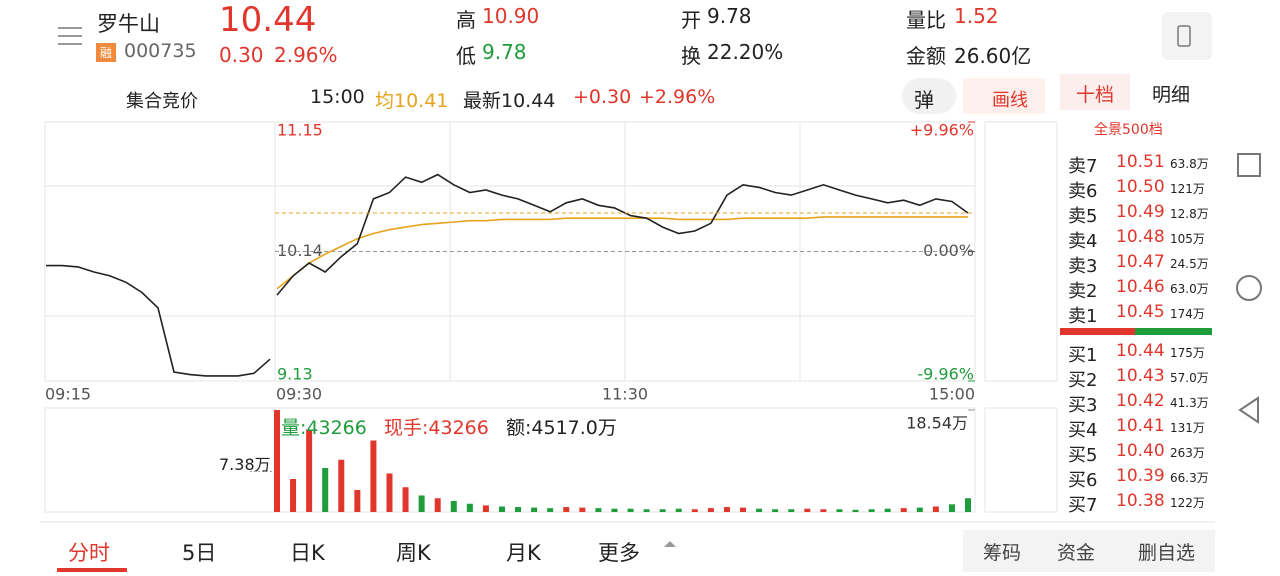  Describe the element at coordinates (1083, 405) in the screenshot. I see `order-label: 买3` at that location.